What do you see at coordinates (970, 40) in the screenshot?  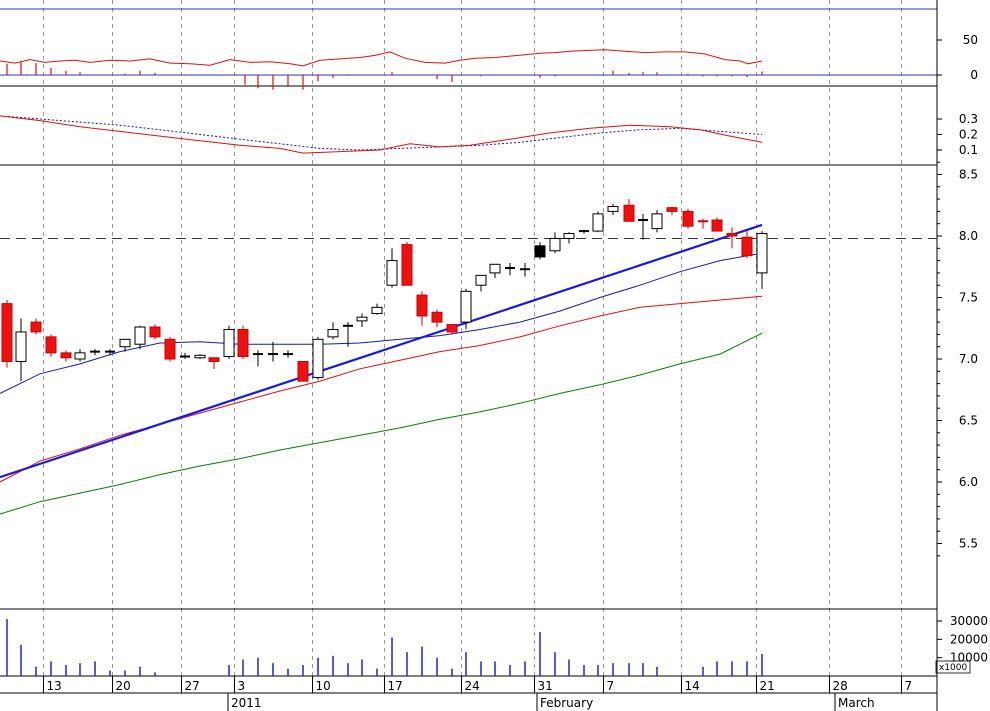 I see `oscillator-tick-label: 50` at bounding box center [970, 40].